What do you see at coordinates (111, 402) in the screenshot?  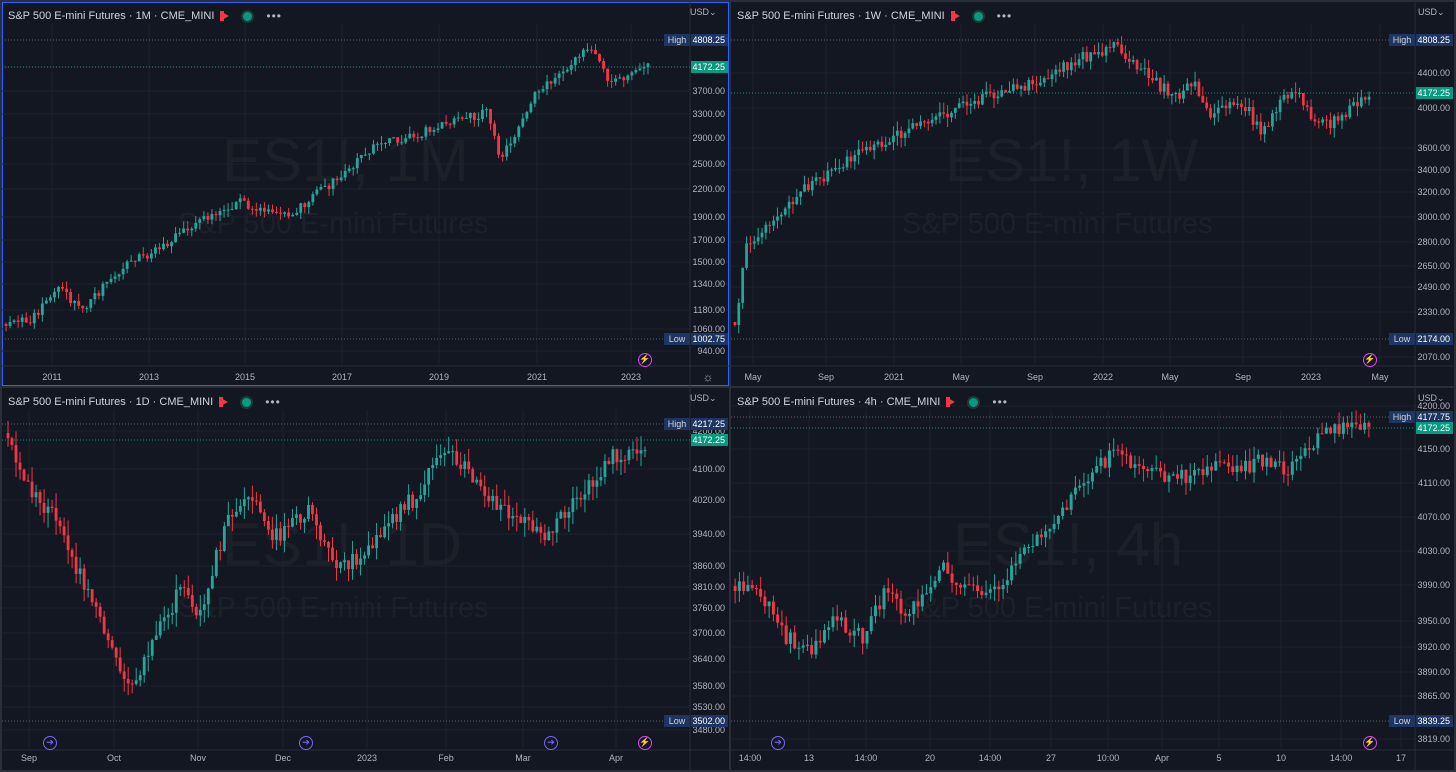 I see `chart-title: S&P 500 E-mini Futures · 1D · CME_MINI` at bounding box center [111, 402].